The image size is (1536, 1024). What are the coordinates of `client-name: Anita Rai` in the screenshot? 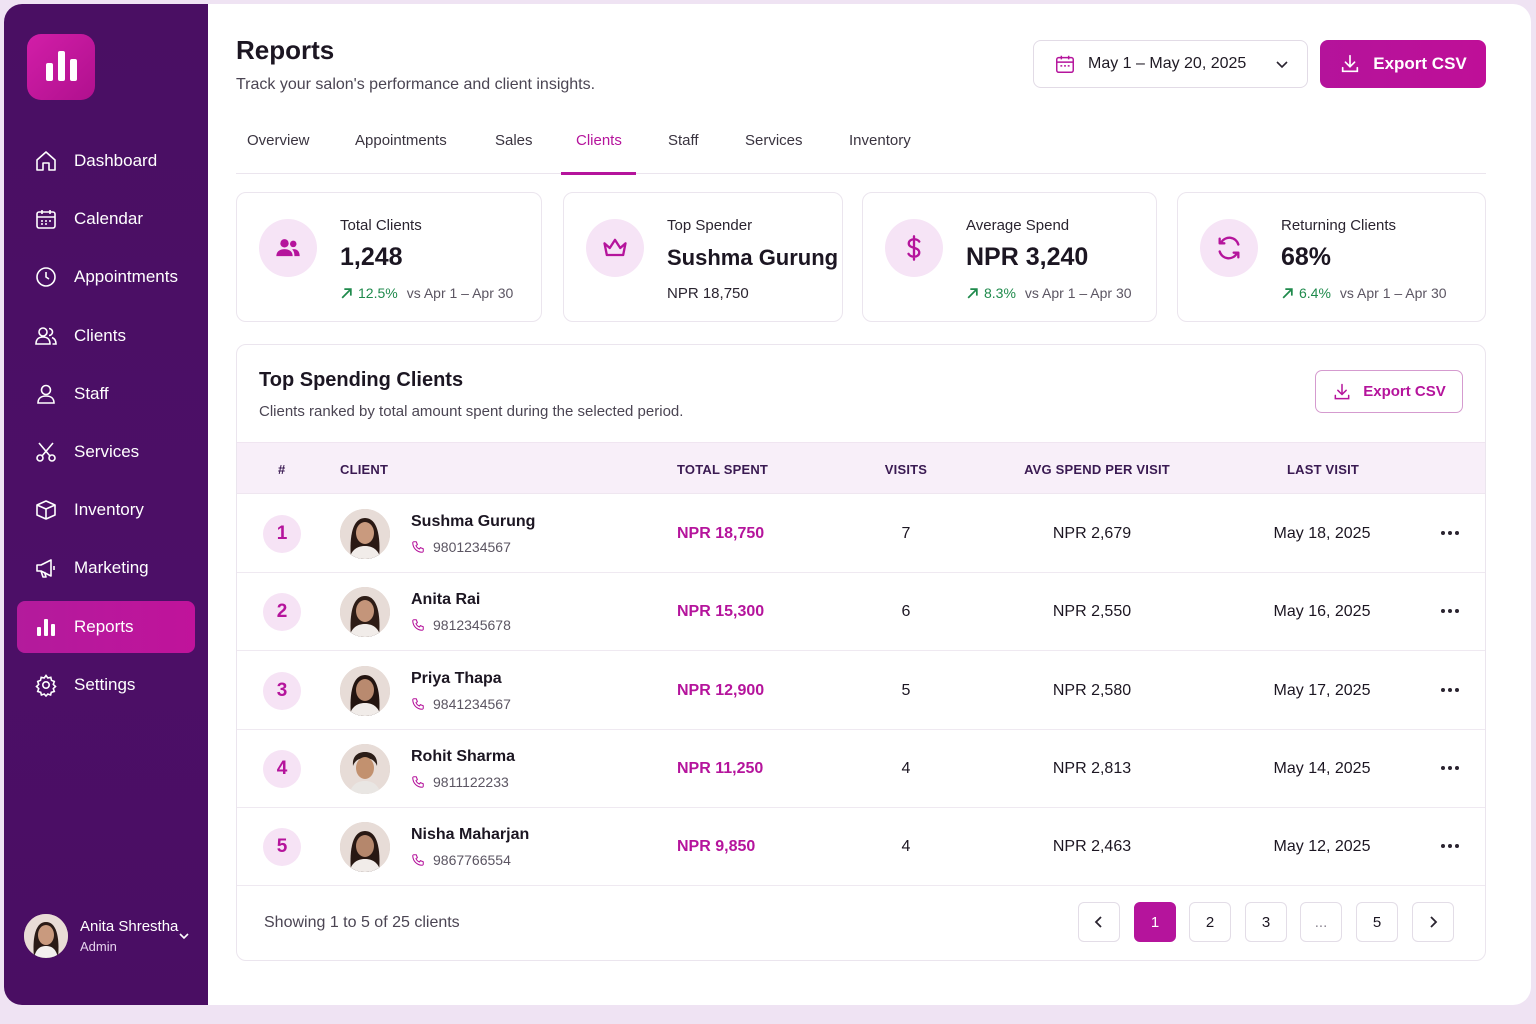 It's located at (446, 600).